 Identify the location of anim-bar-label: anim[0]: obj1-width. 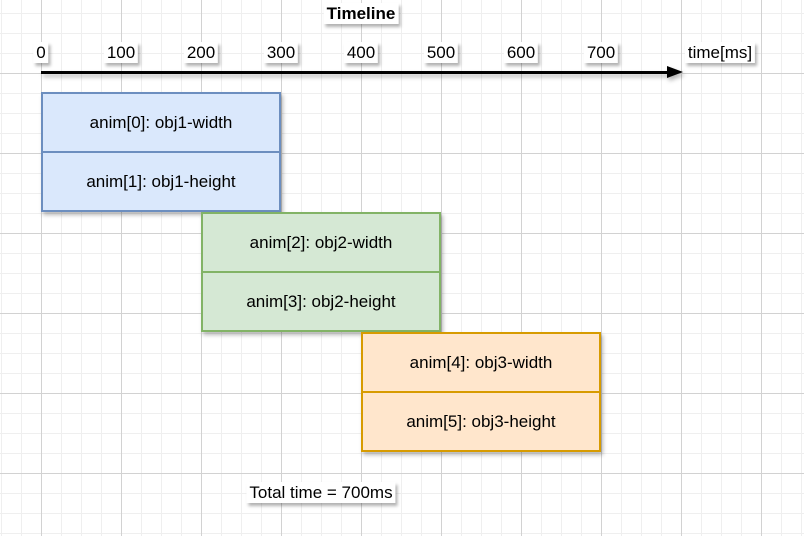
(161, 122).